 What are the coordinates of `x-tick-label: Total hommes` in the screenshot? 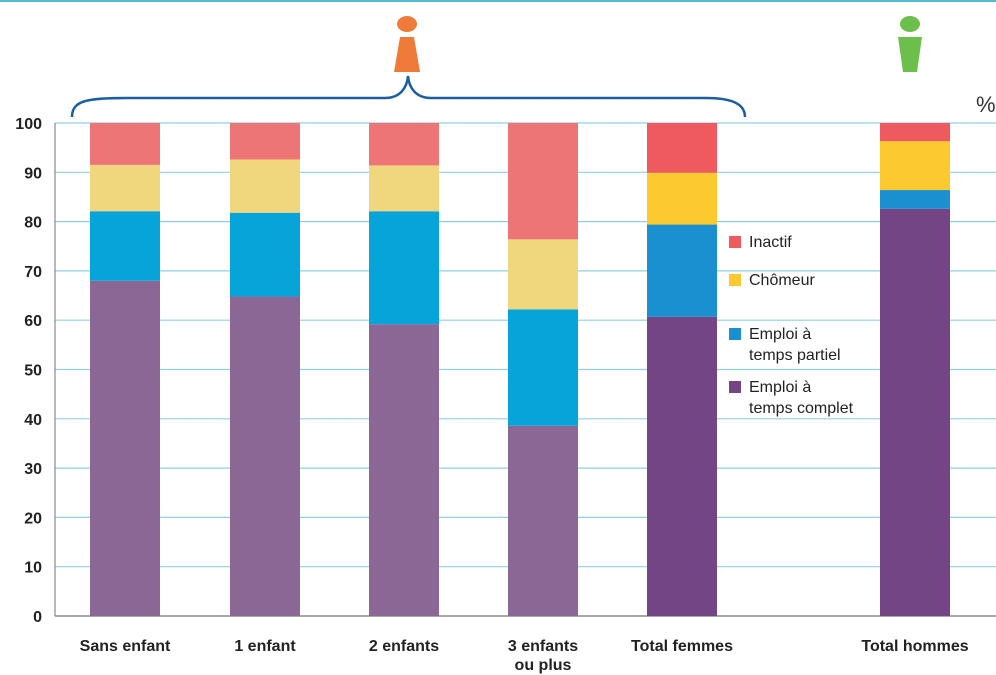 It's located at (915, 646).